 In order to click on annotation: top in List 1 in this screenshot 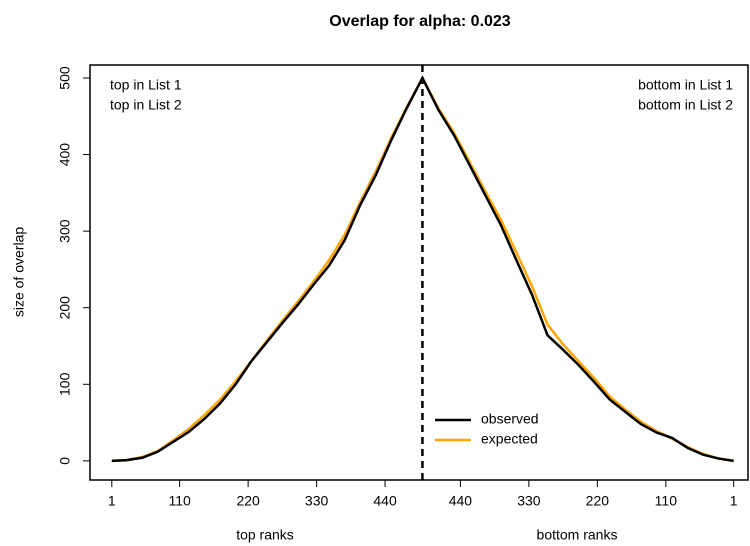, I will do `click(146, 85)`.